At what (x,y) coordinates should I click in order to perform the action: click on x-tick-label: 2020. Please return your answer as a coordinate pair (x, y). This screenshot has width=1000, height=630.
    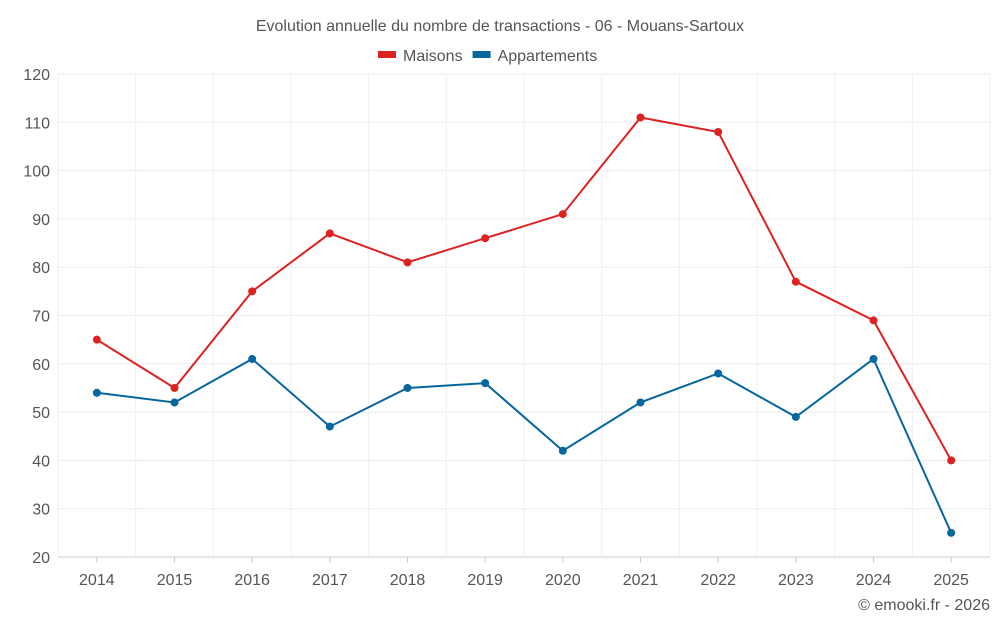
    Looking at the image, I should click on (563, 580).